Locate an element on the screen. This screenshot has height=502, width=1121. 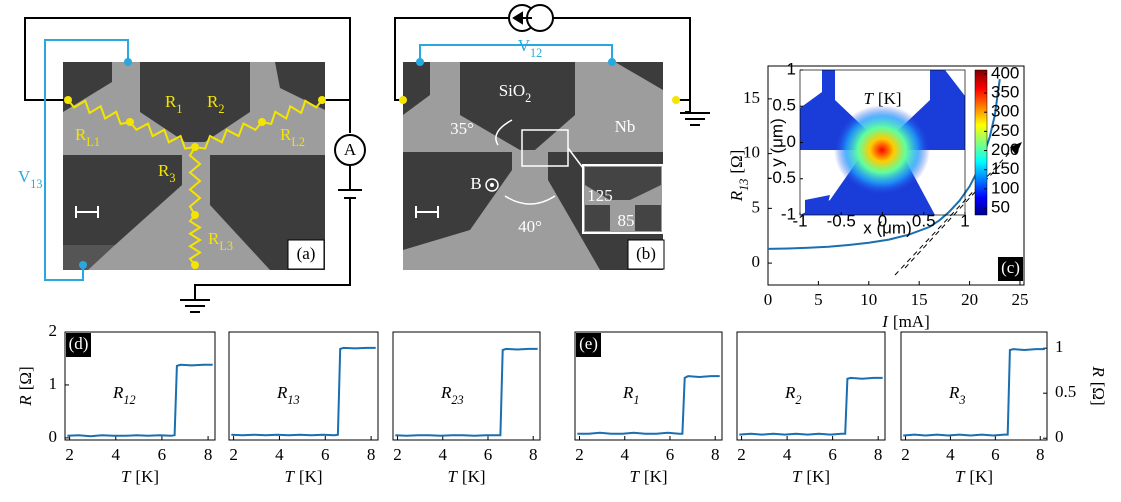
dimension-label: 125 is located at coordinates (600, 195).